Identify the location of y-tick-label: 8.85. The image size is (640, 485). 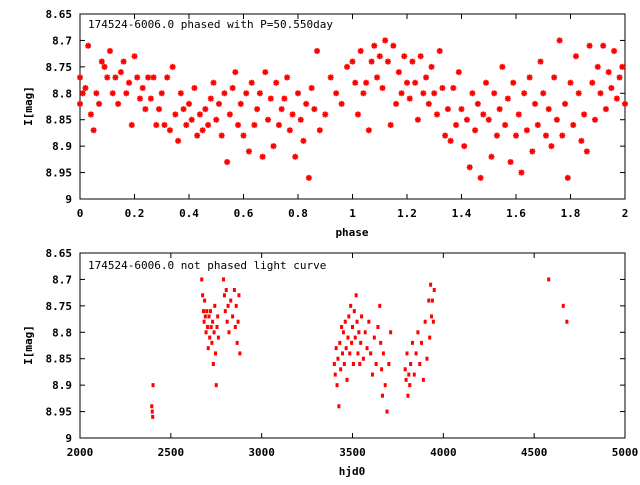
(59, 359).